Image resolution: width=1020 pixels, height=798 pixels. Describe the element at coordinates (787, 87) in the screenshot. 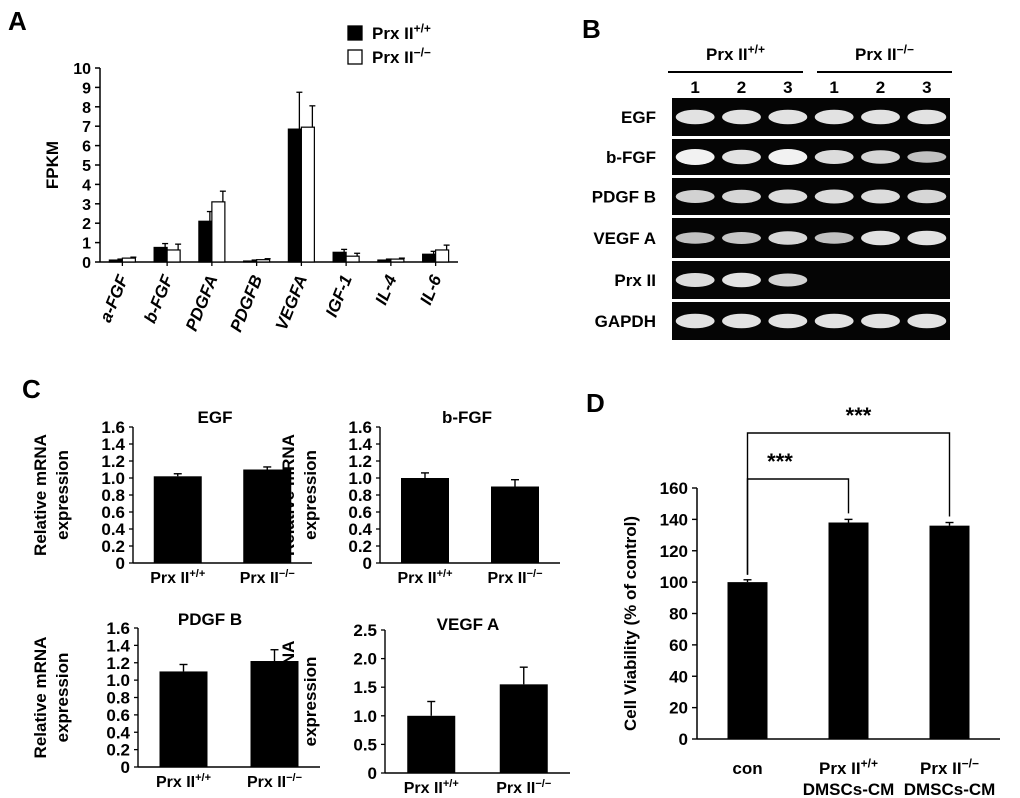

I see `gel-lane-number: 3` at that location.